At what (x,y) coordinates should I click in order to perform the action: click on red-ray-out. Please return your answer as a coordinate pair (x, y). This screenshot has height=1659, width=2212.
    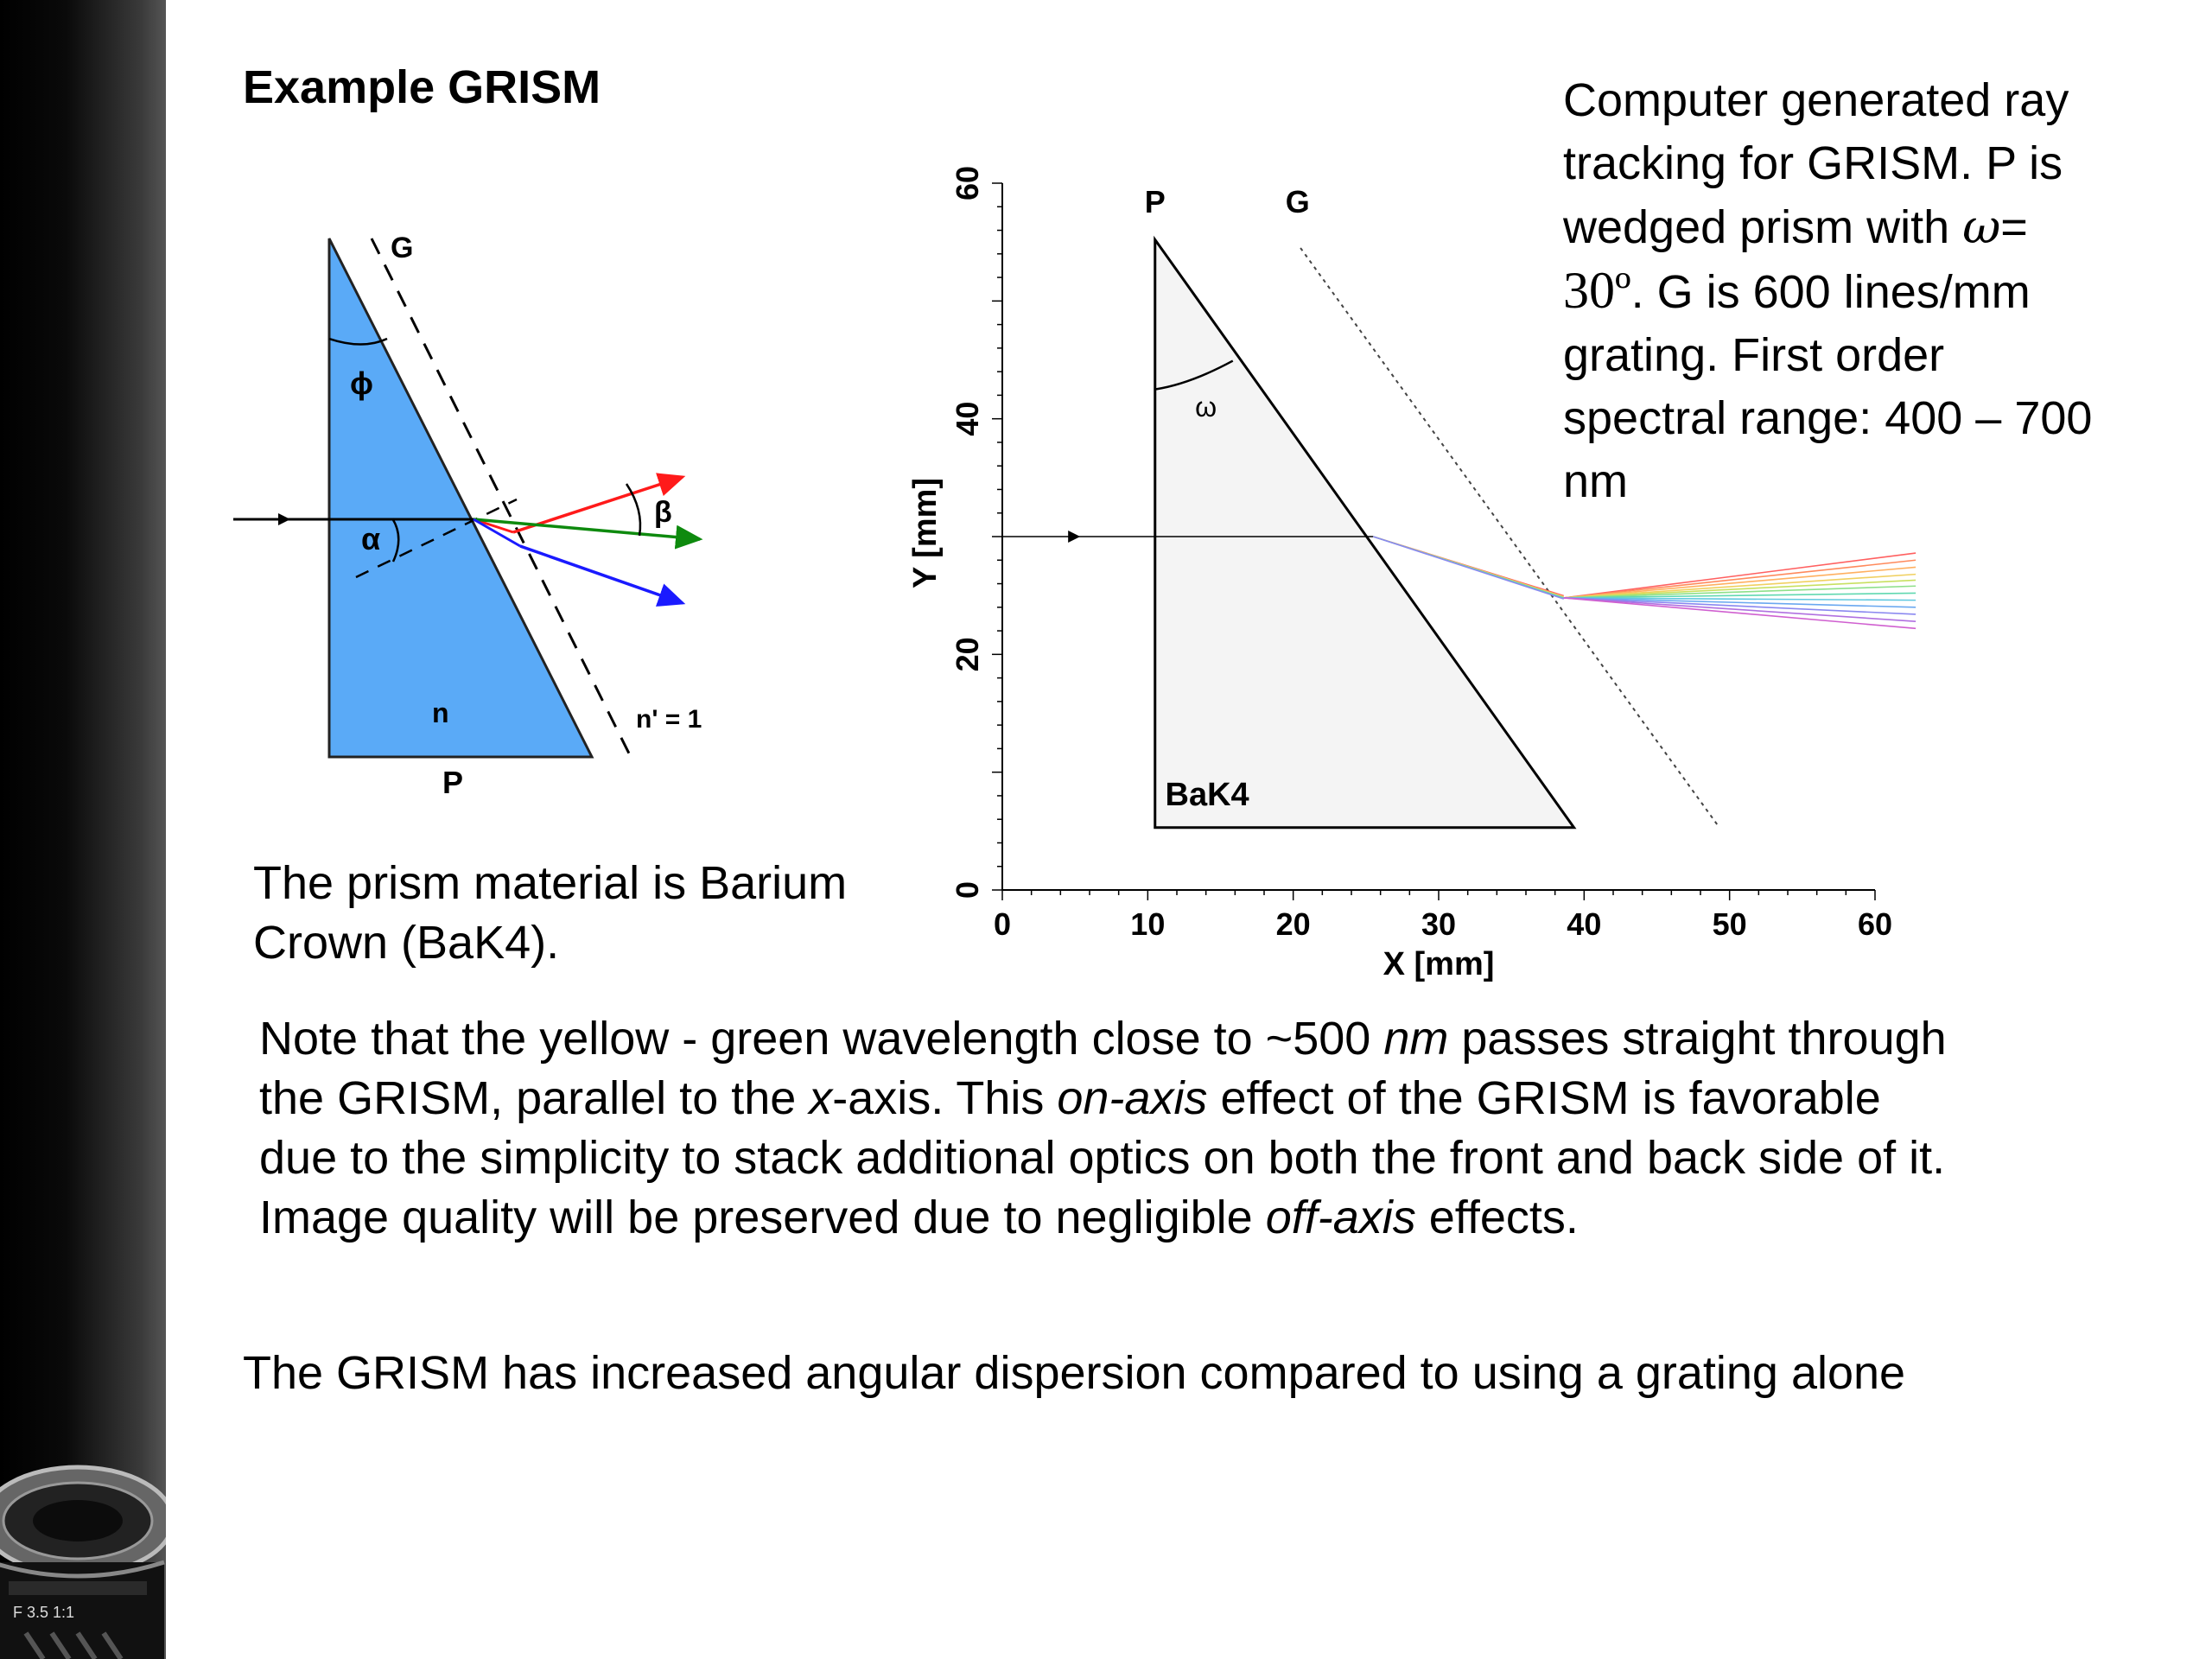
    Looking at the image, I should click on (599, 504).